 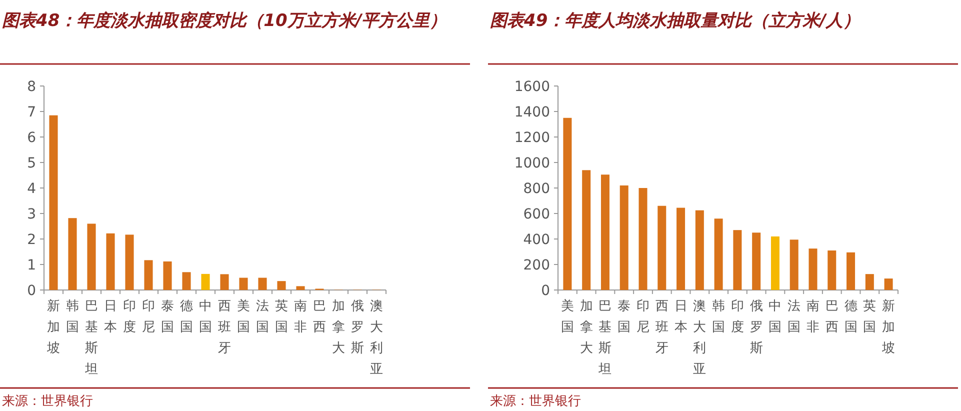 I want to click on chart-title: 图表49：年度人均淡水抽取量对比（立方米/人）, so click(x=675, y=21).